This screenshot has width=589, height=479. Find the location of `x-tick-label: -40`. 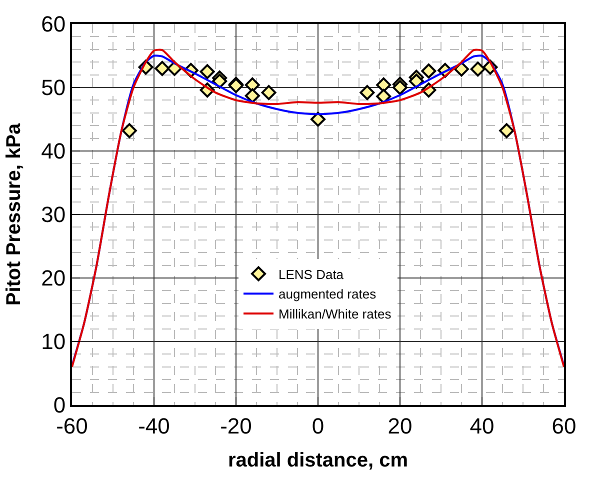

x-tick-label: -40 is located at coordinates (154, 425).